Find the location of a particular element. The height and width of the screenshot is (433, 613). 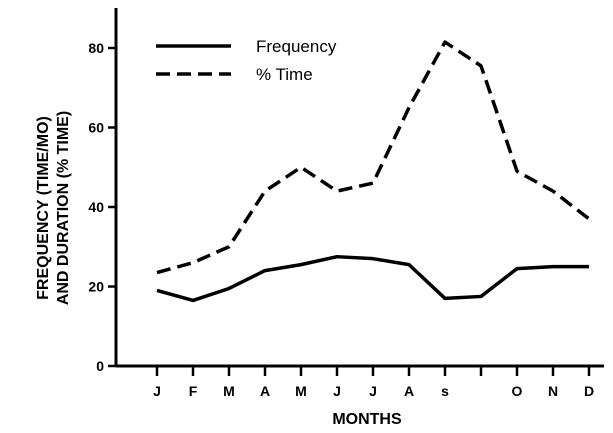

legend: Frequency % Time is located at coordinates (246, 60).